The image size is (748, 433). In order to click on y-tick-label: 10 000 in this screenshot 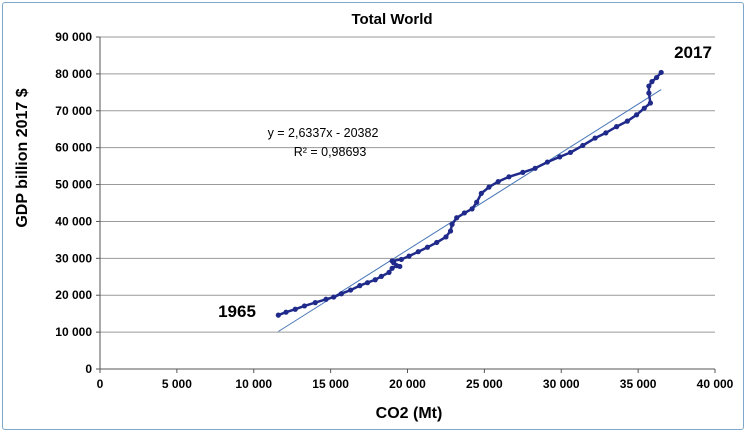, I will do `click(73, 332)`.